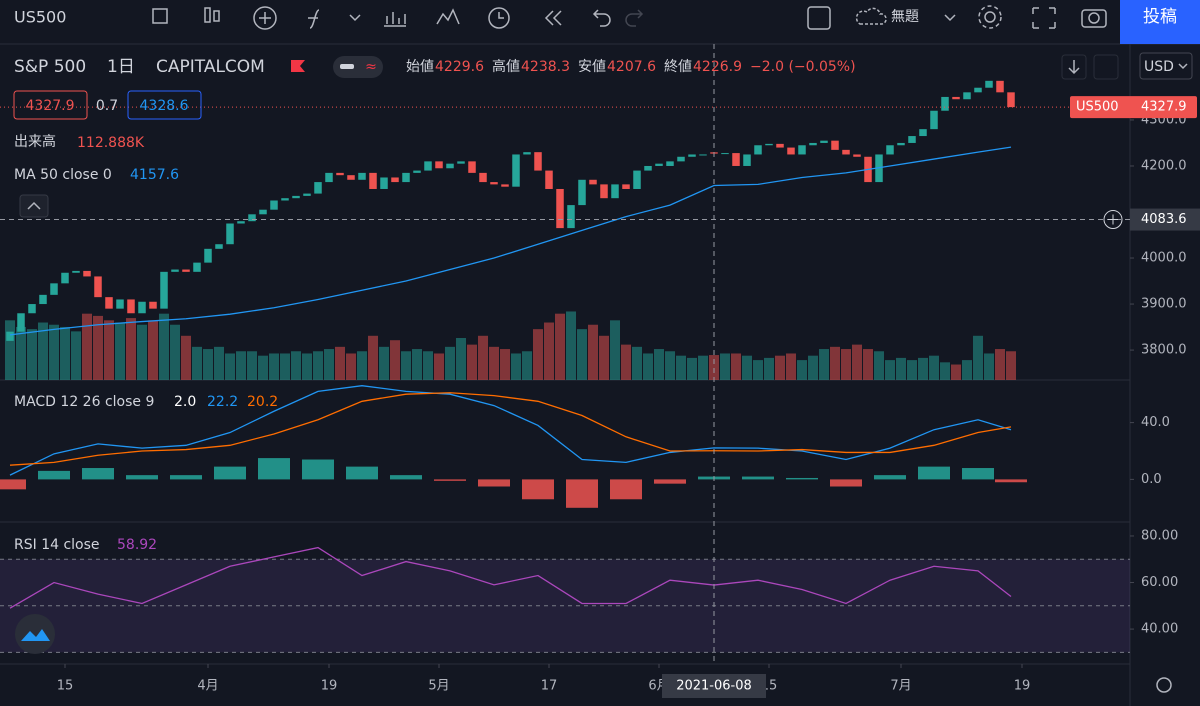  I want to click on volume-label: 出来高, so click(35, 141).